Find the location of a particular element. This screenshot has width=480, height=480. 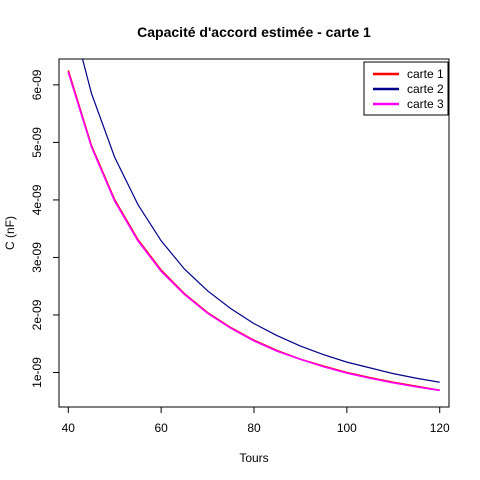

x-tick-label: 40 is located at coordinates (69, 428).